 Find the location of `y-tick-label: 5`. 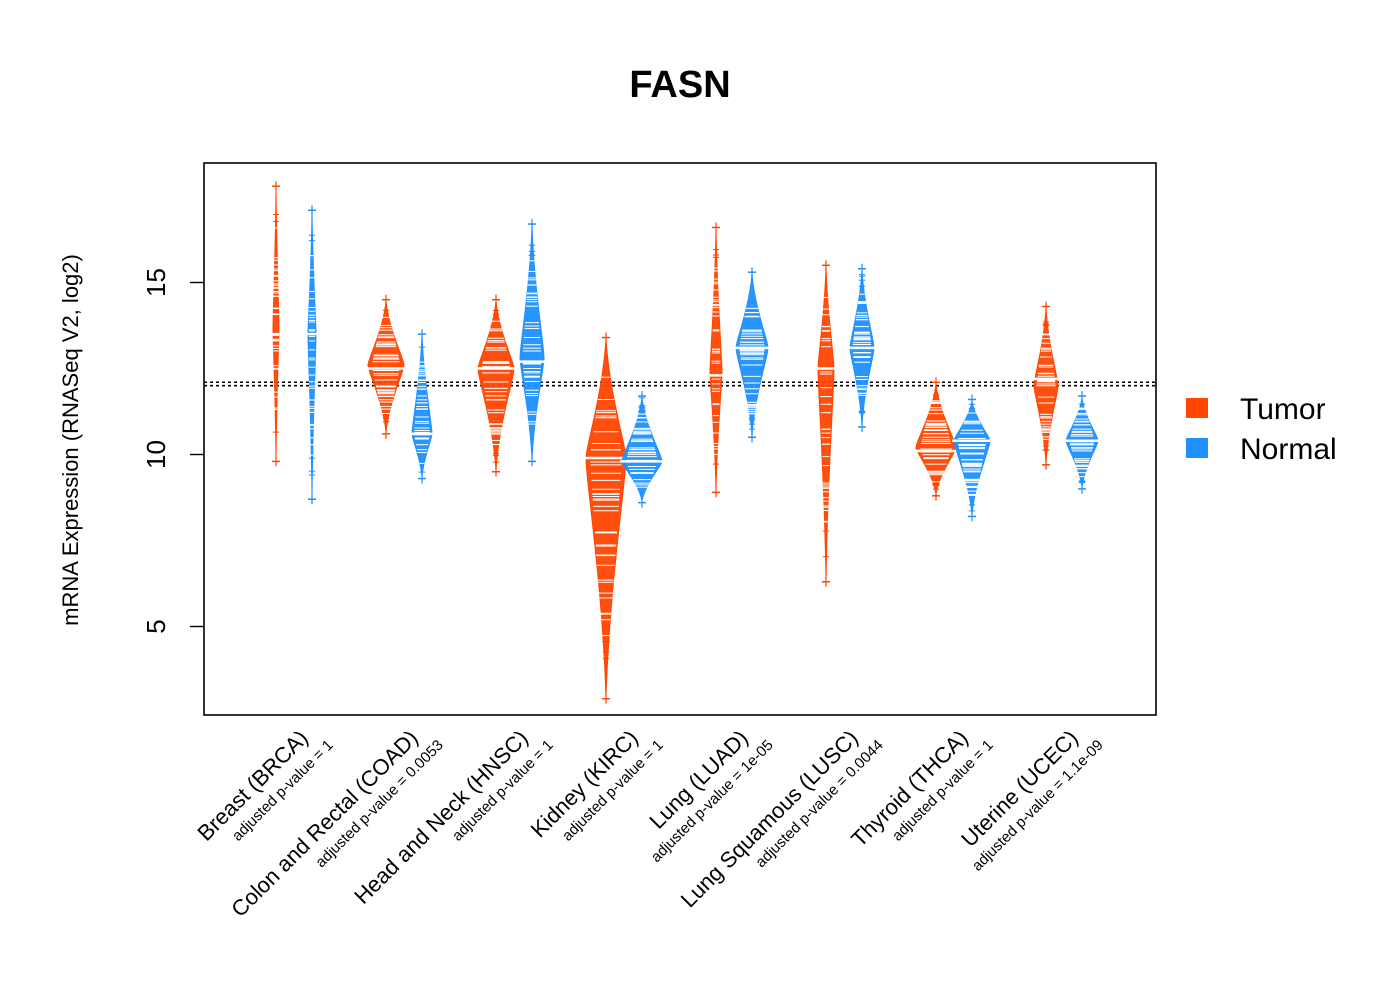

y-tick-label: 5 is located at coordinates (156, 626).